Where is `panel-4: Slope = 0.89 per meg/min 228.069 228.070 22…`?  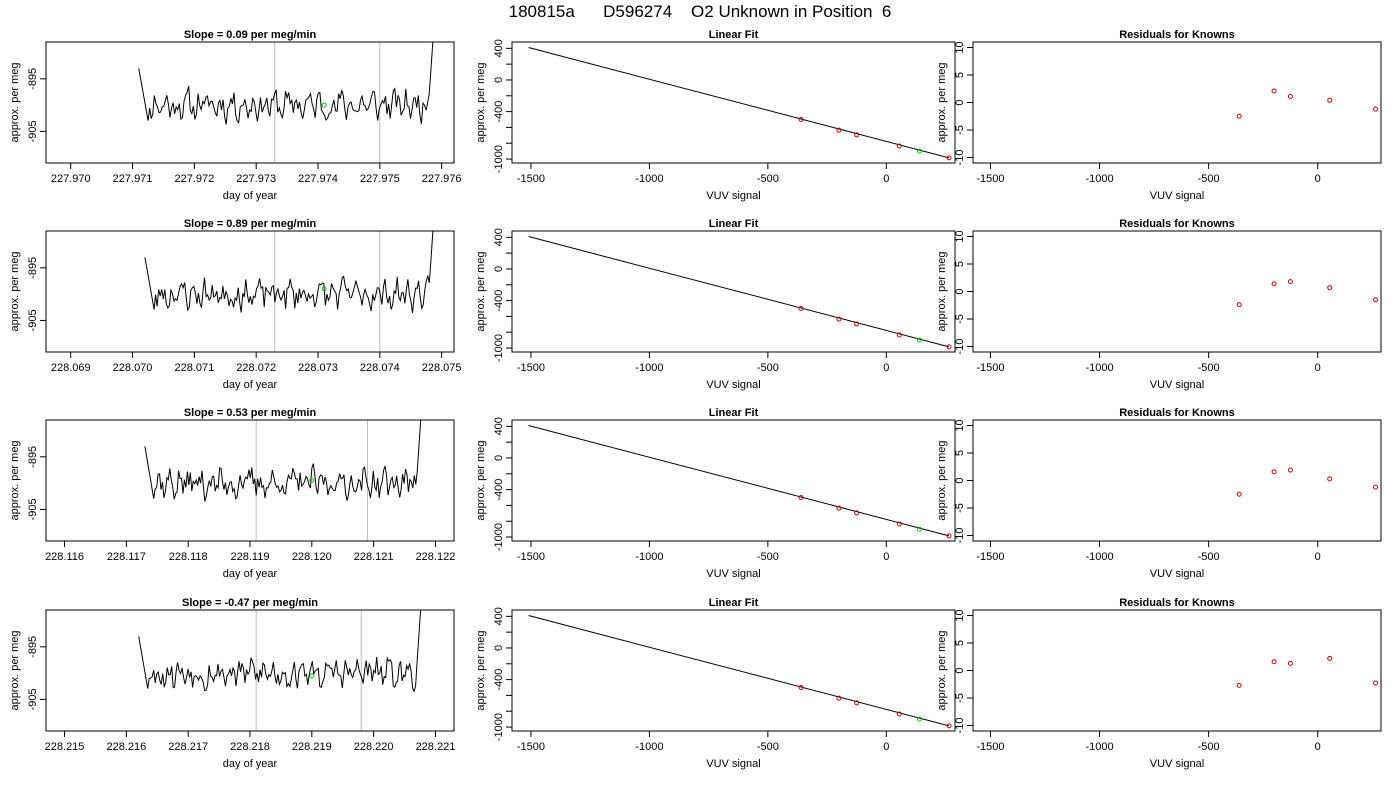 panel-4: Slope = 0.89 per meg/min 228.069 228.070 22… is located at coordinates (235, 304).